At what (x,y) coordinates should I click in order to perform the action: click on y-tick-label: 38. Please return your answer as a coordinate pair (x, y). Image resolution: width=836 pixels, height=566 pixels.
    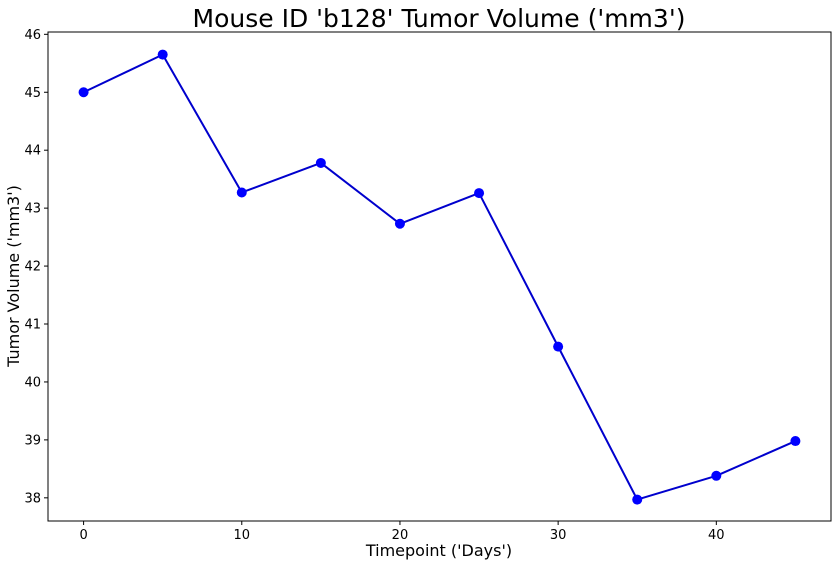
    Looking at the image, I should click on (32, 498).